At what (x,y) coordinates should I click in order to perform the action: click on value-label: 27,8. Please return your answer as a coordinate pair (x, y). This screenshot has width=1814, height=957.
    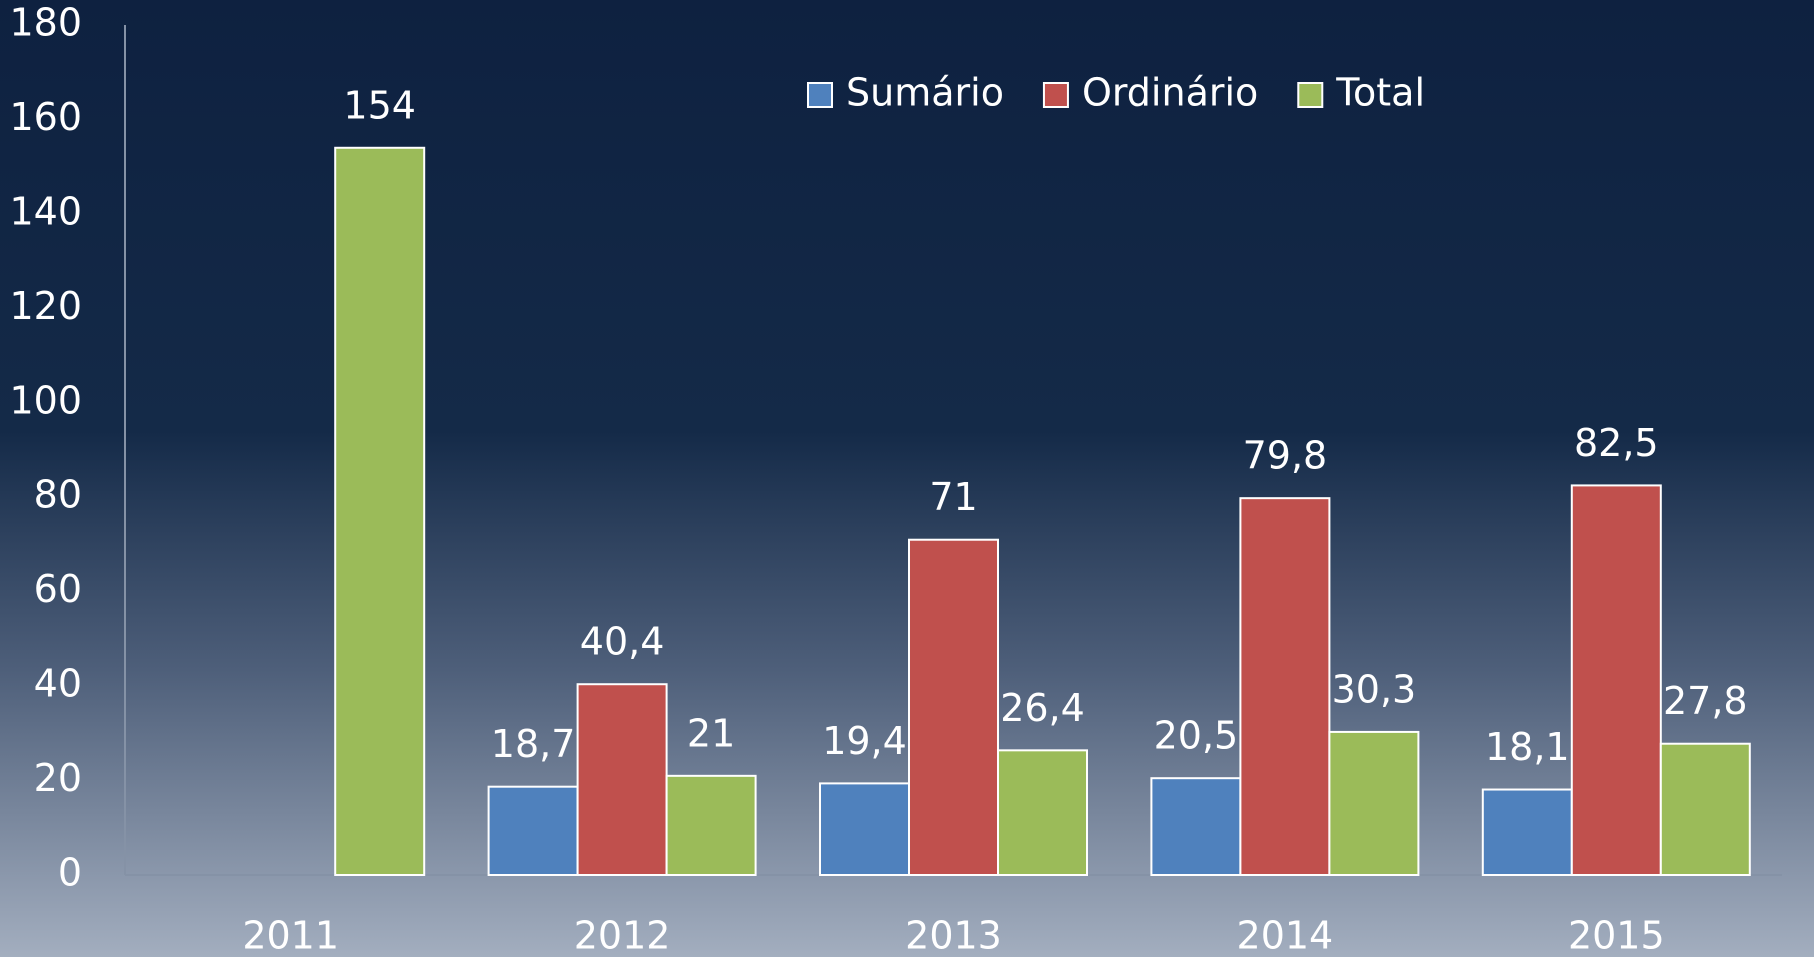
    Looking at the image, I should click on (1705, 701).